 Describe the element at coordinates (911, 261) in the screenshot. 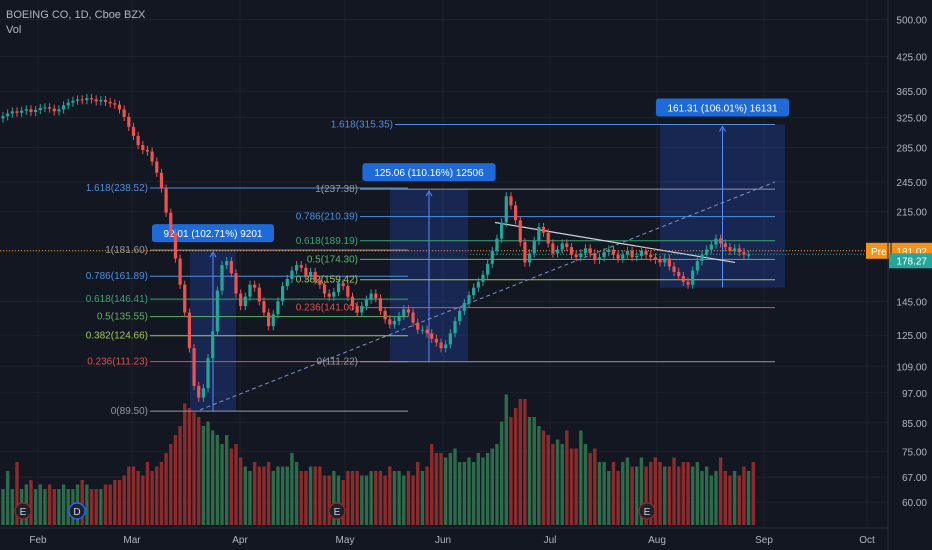

I see `last-price-value: 178.27` at that location.